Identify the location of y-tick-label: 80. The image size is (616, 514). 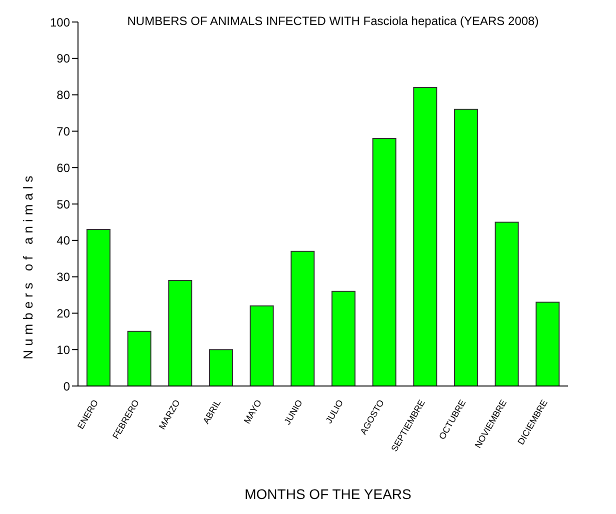
(63, 95).